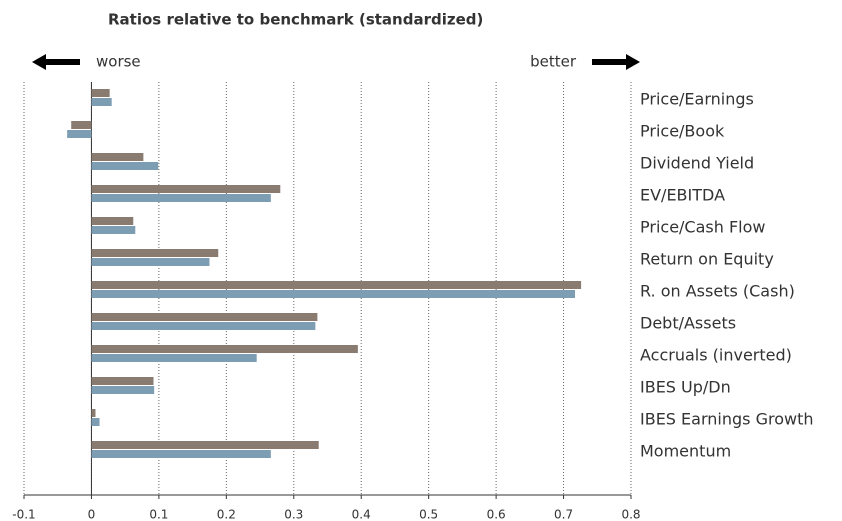 The image size is (842, 521). What do you see at coordinates (685, 387) in the screenshot?
I see `category-label: IBES Up/Dn` at bounding box center [685, 387].